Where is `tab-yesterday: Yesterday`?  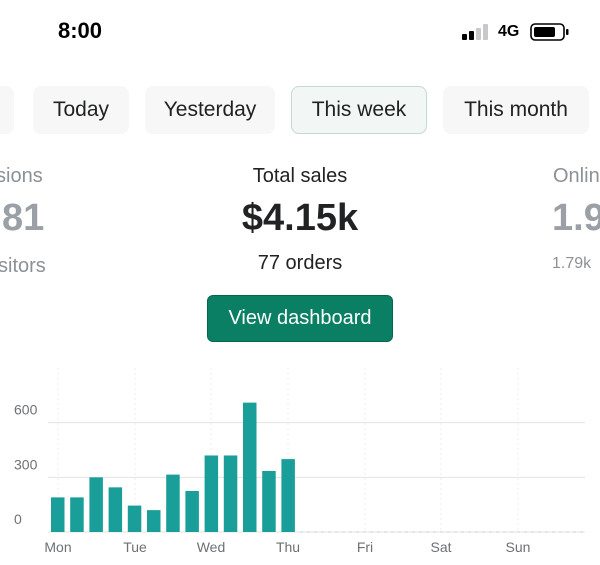 tab-yesterday: Yesterday is located at coordinates (210, 110).